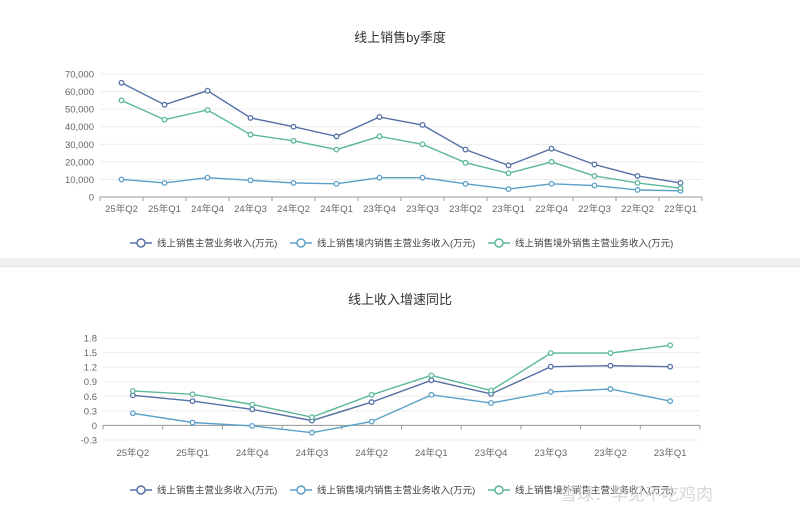  What do you see at coordinates (637, 209) in the screenshot?
I see `x-tick-label: 22年Q2` at bounding box center [637, 209].